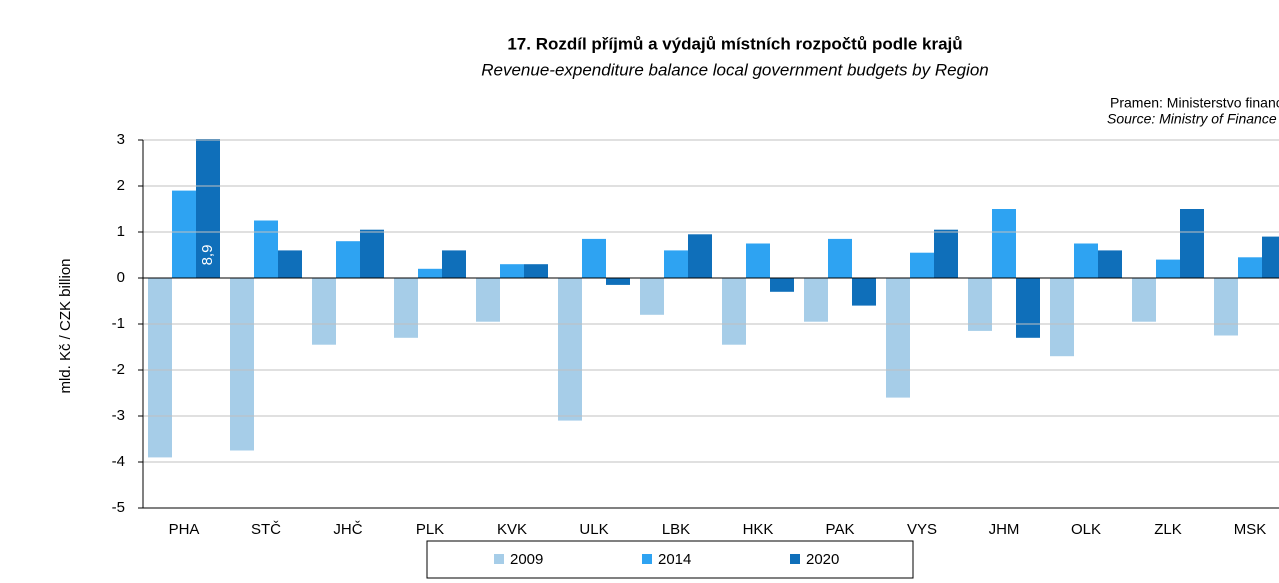 Image resolution: width=1279 pixels, height=583 pixels. Describe the element at coordinates (121, 231) in the screenshot. I see `y-tick-label: 1` at that location.